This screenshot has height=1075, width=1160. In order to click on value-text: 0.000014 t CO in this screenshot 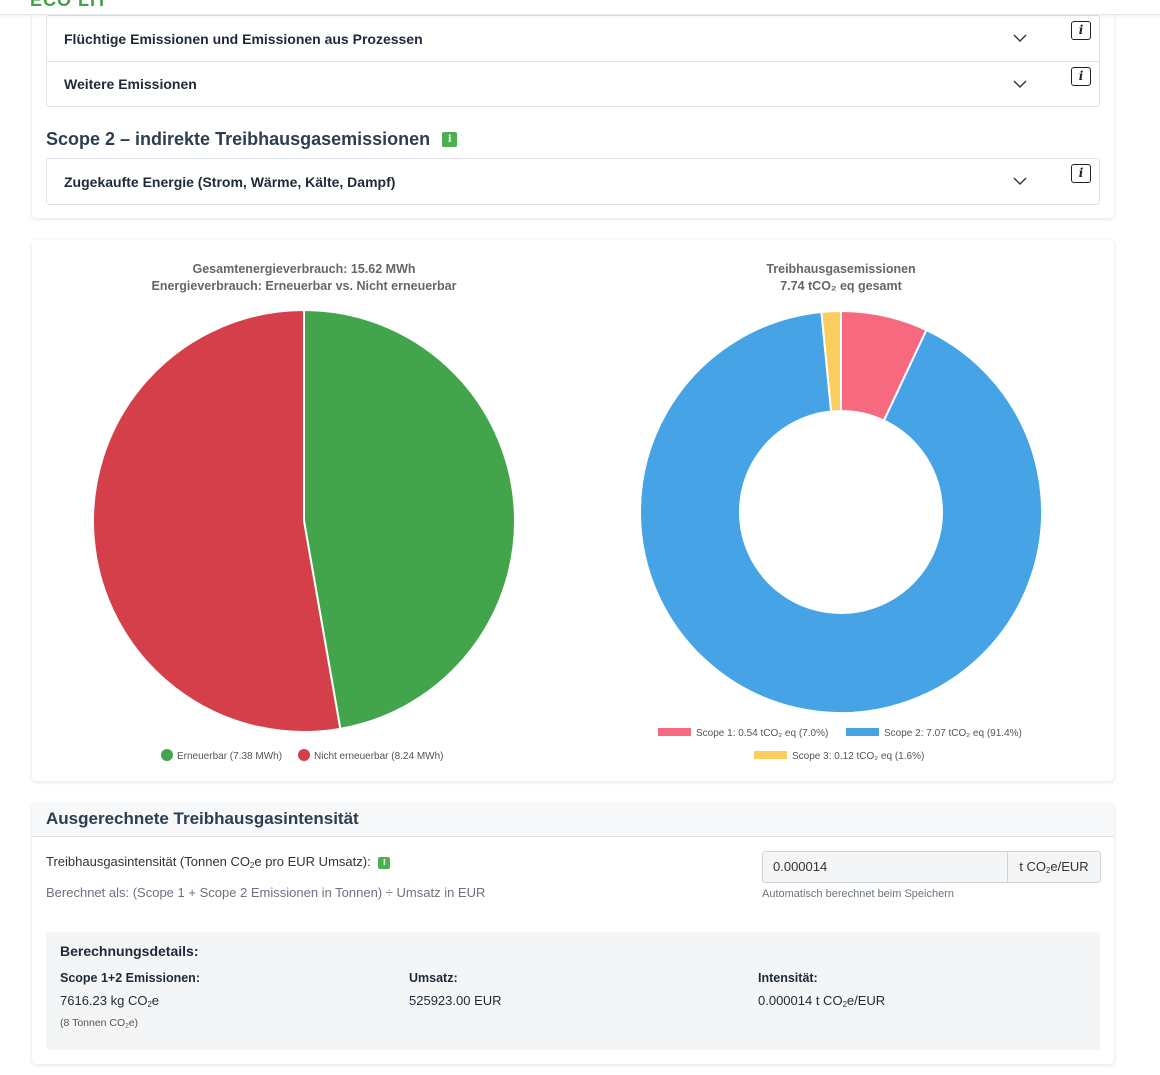, I will do `click(800, 1000)`.